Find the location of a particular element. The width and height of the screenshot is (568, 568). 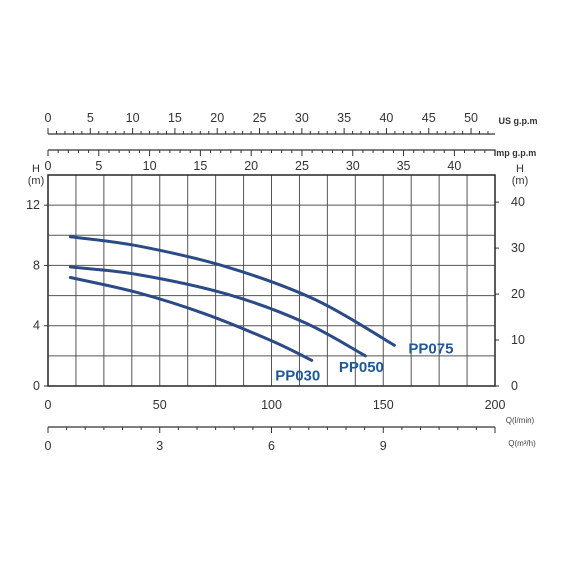

series-line-pp075 is located at coordinates (232, 291).